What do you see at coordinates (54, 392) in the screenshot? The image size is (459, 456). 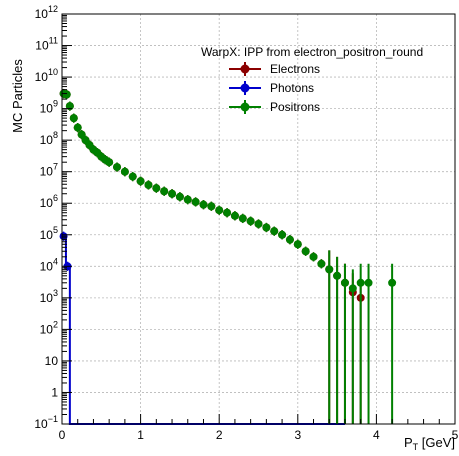 I see `y-tick-label: 1` at bounding box center [54, 392].